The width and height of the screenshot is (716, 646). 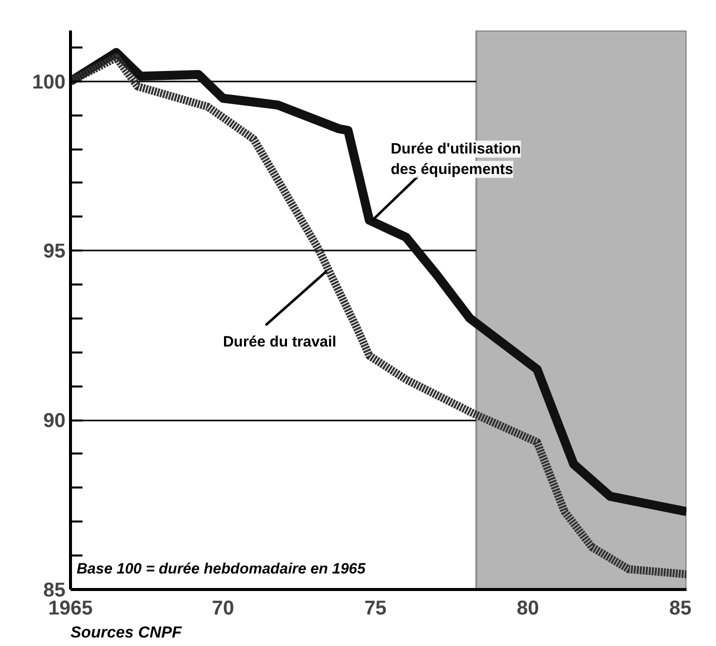 I want to click on y-tick-label: 100, so click(x=49, y=82).